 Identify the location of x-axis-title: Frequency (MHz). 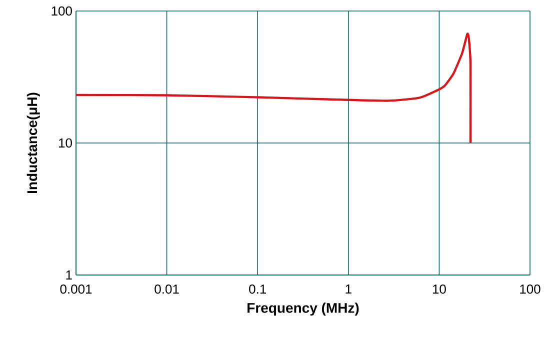
(303, 309).